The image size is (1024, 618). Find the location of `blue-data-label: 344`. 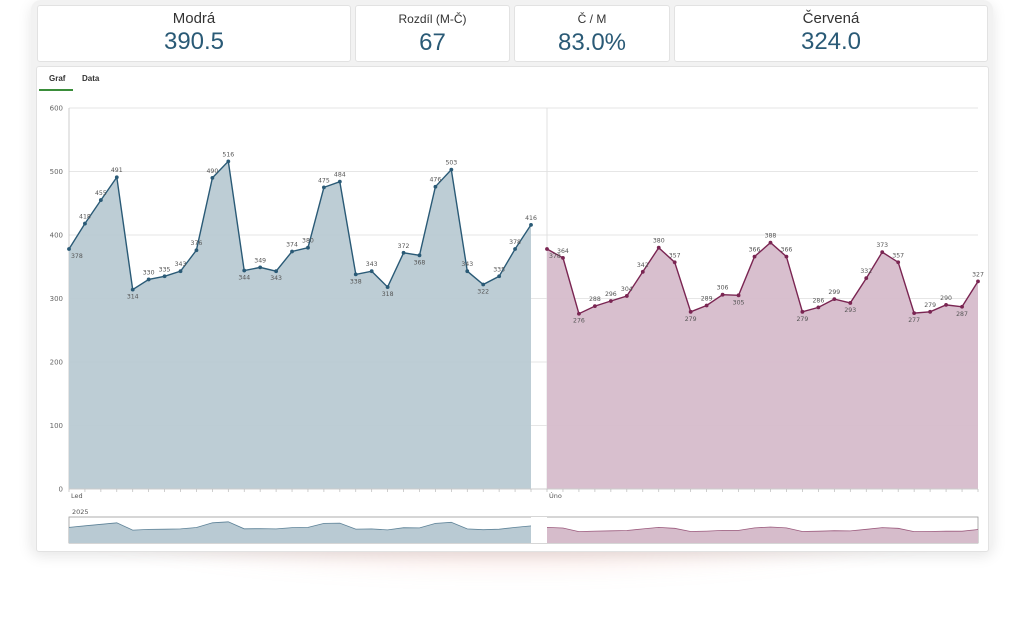

blue-data-label: 344 is located at coordinates (244, 278).